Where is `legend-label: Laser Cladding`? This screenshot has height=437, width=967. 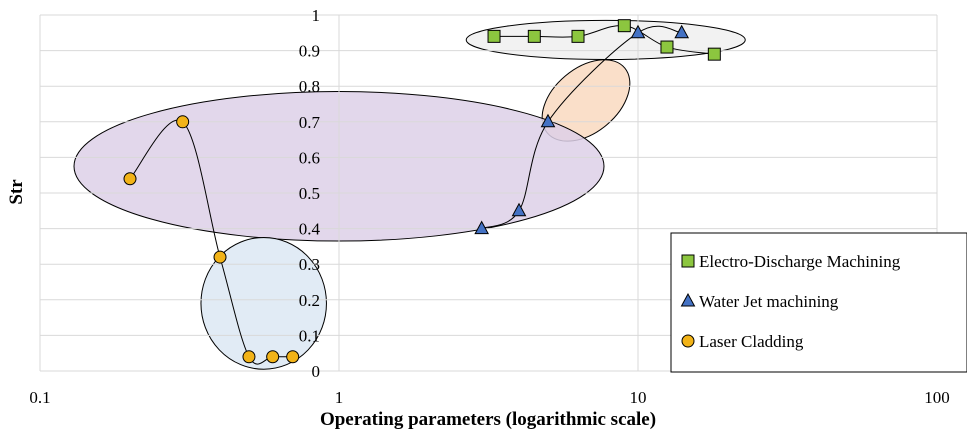 legend-label: Laser Cladding is located at coordinates (751, 341).